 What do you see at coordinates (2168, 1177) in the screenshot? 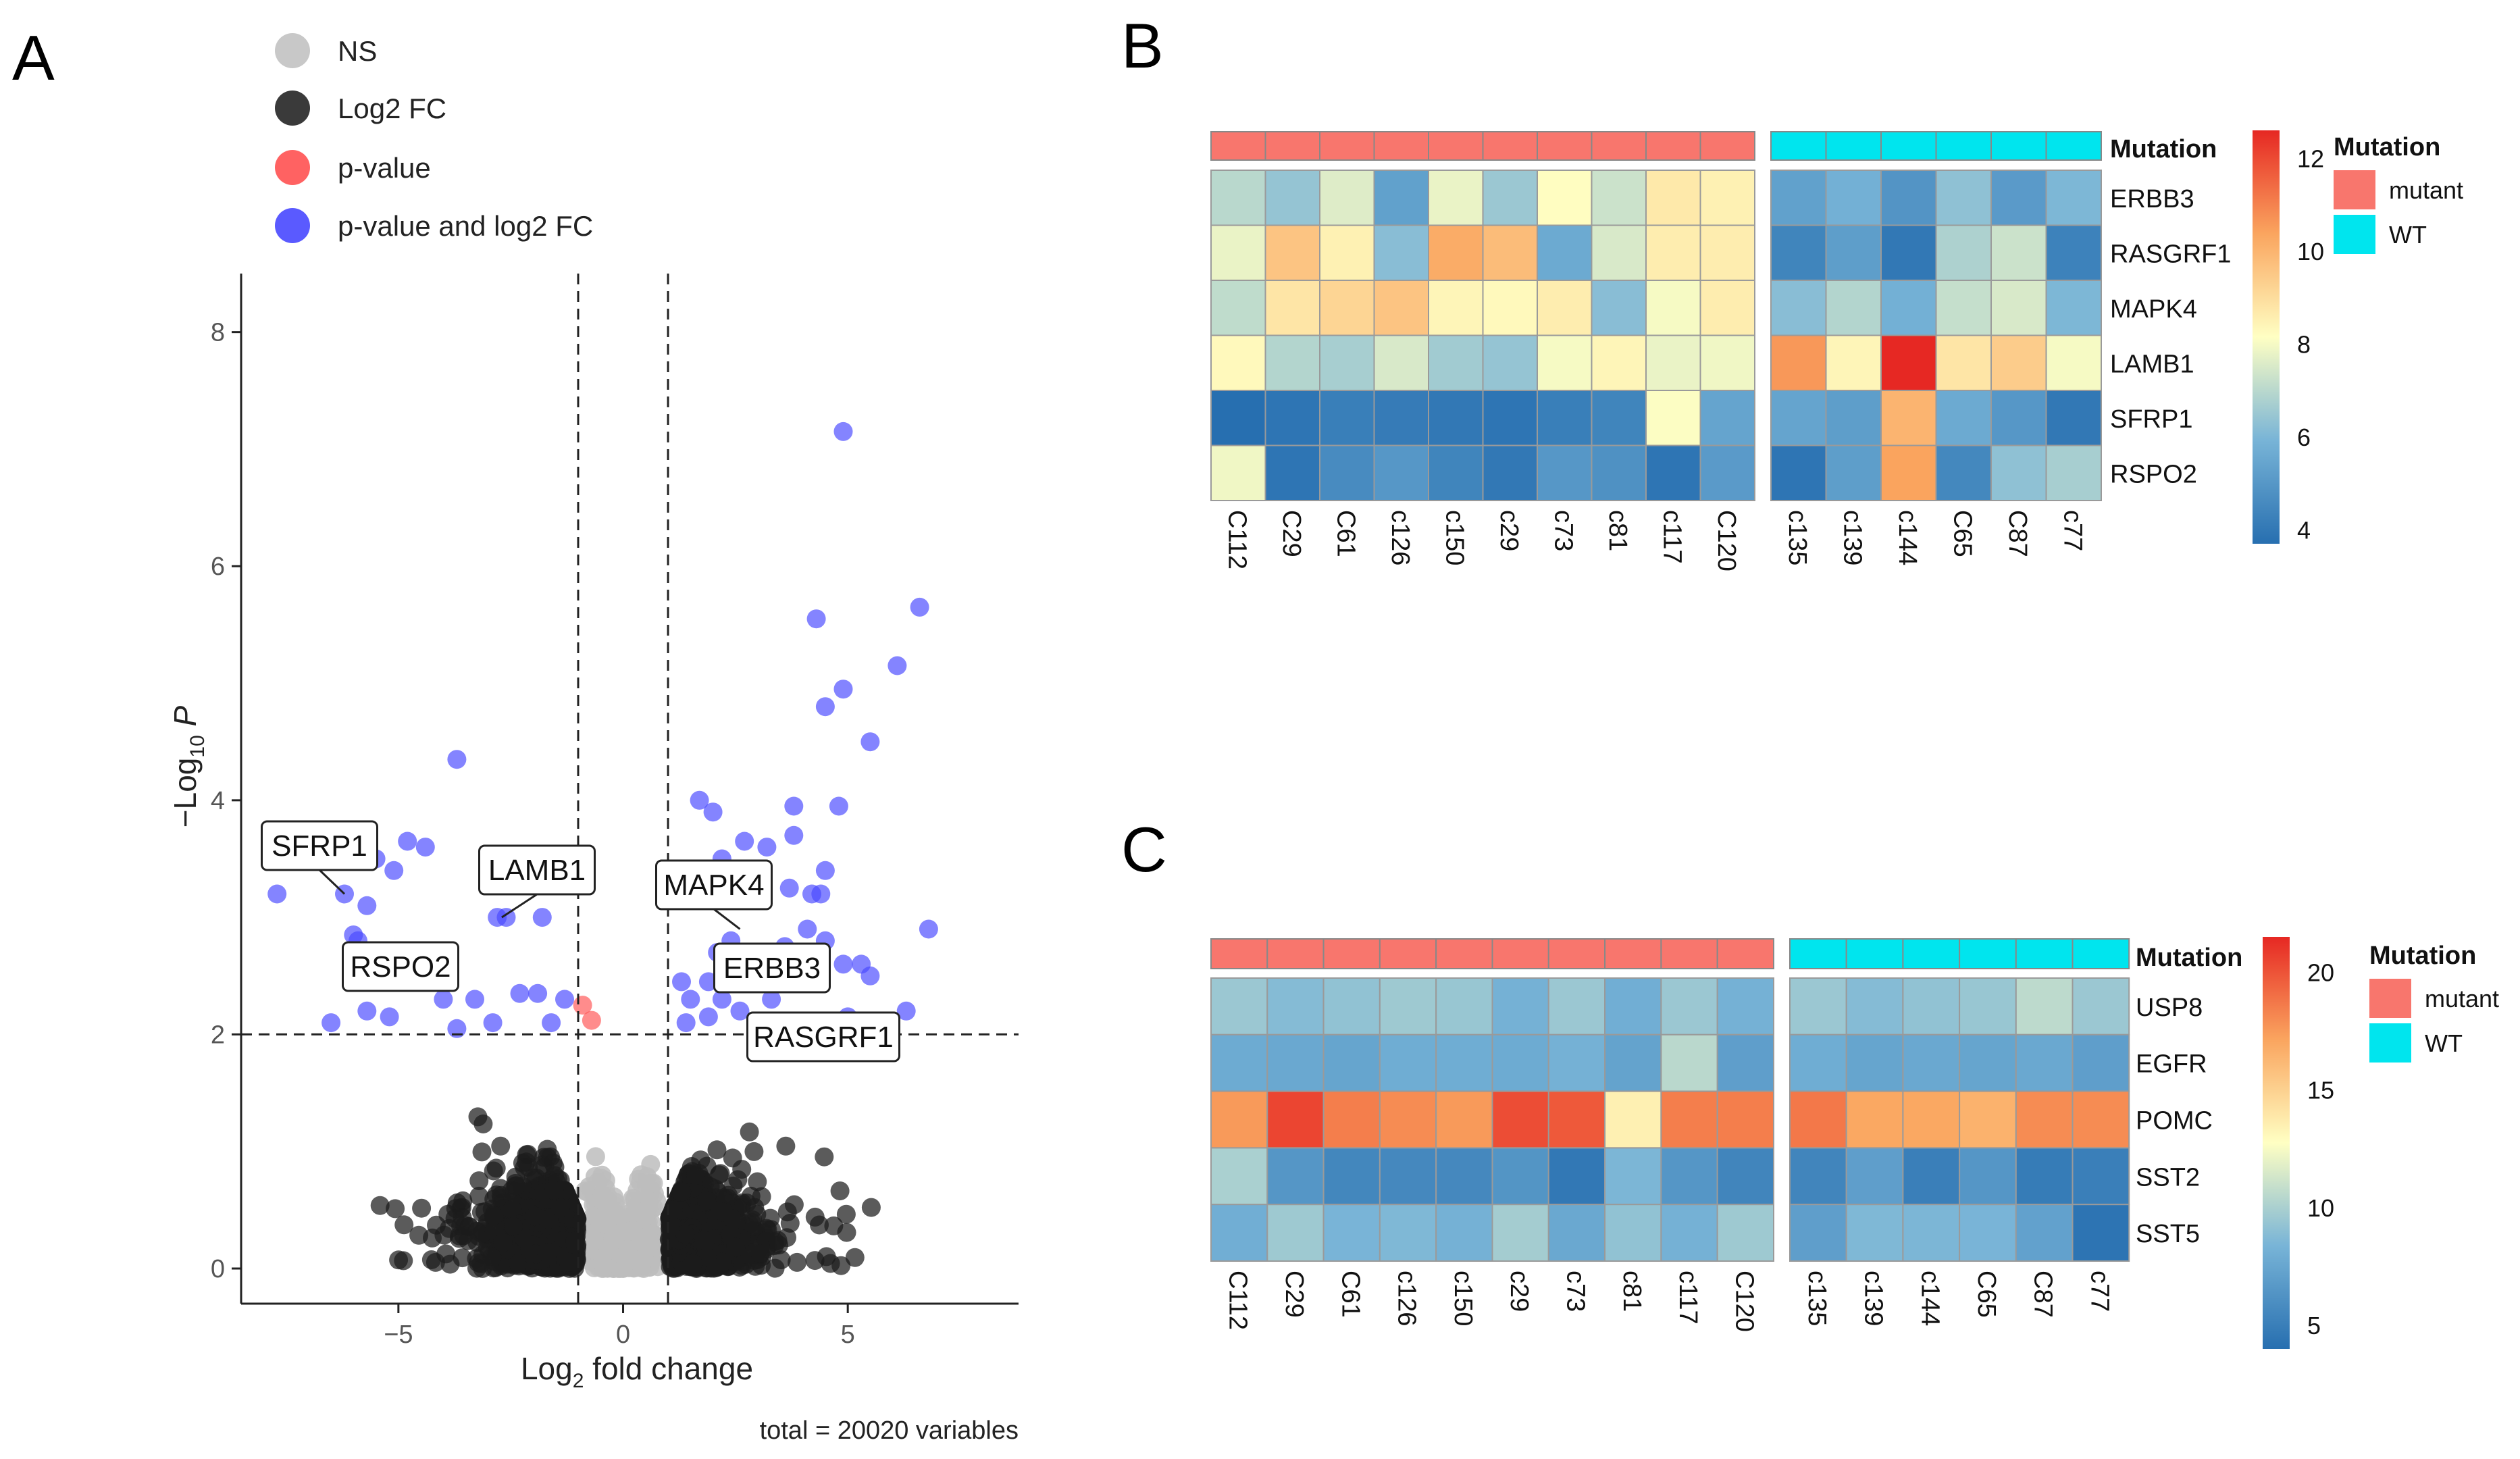
I see `row-label: SST2` at bounding box center [2168, 1177].